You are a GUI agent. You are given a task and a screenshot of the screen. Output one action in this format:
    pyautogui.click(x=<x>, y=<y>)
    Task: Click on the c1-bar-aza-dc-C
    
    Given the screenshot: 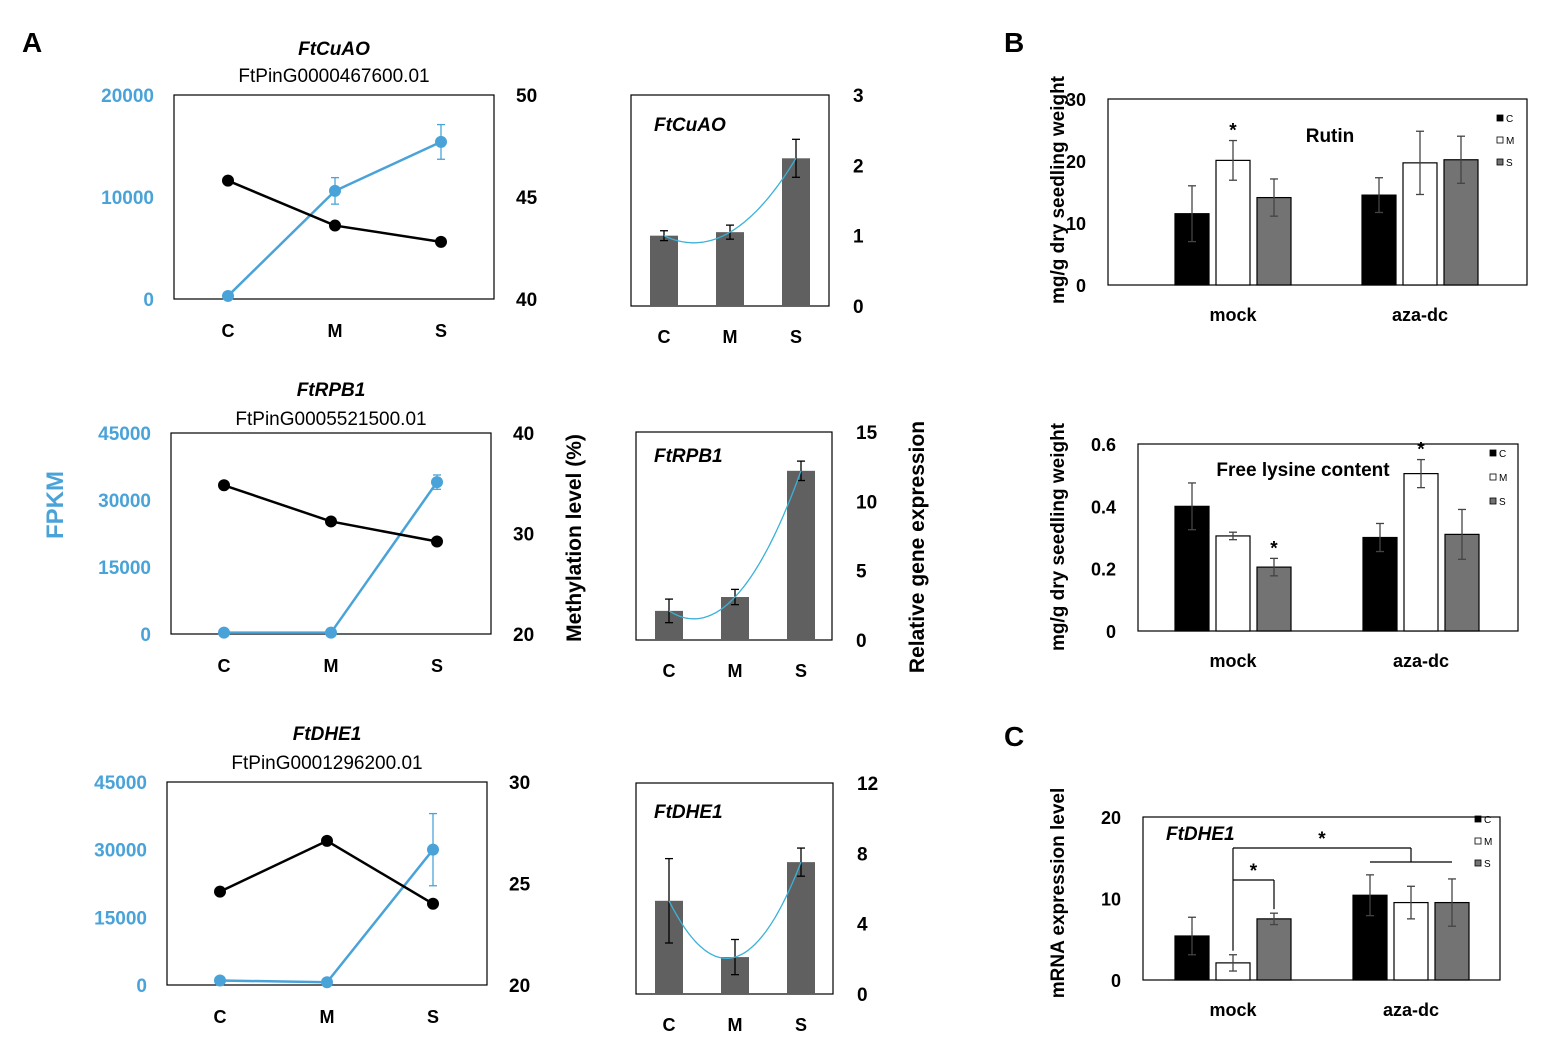 What is the action you would take?
    pyautogui.click(x=1370, y=937)
    